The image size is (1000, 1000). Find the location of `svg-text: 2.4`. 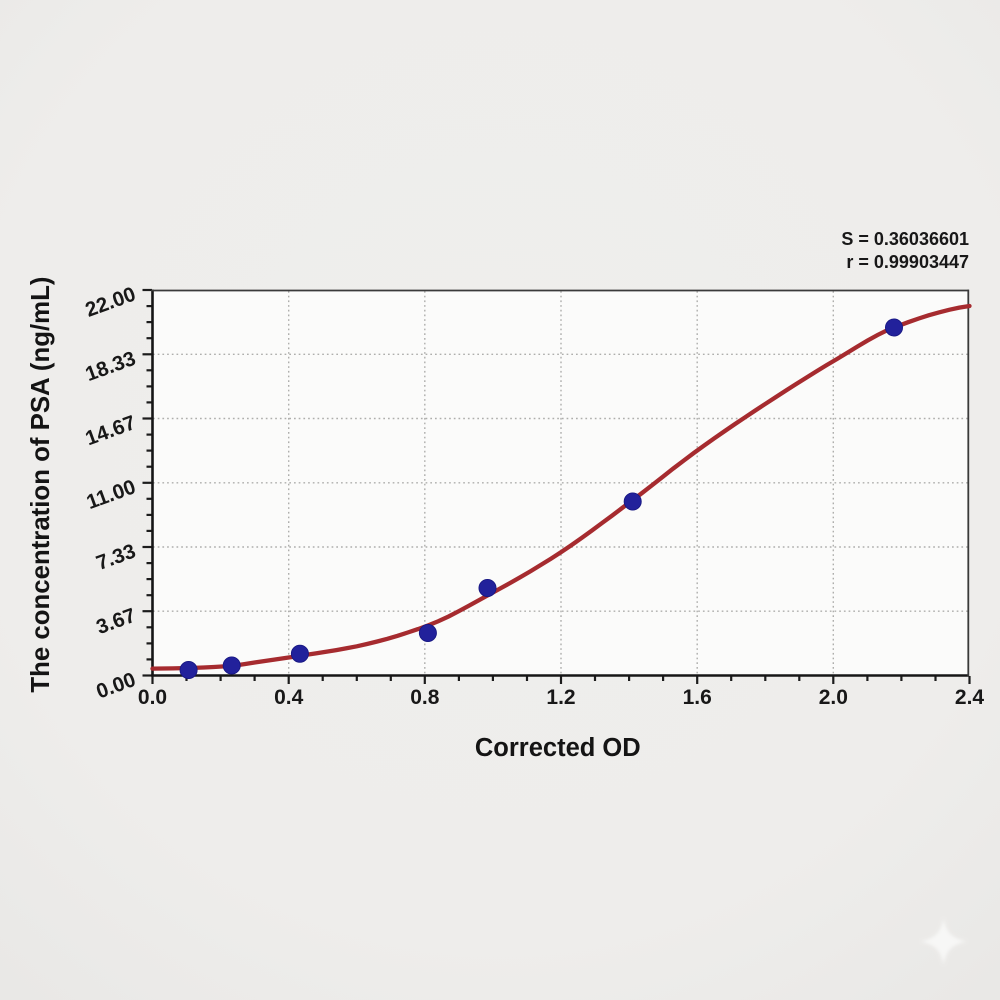

svg-text: 2.4 is located at coordinates (970, 697).